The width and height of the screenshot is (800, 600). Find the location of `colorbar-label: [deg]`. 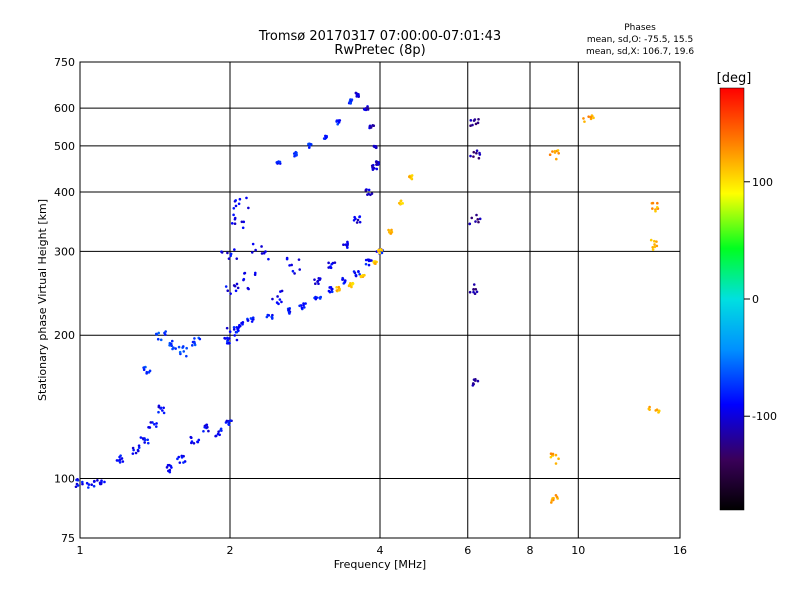

colorbar-label: [deg] is located at coordinates (734, 78).